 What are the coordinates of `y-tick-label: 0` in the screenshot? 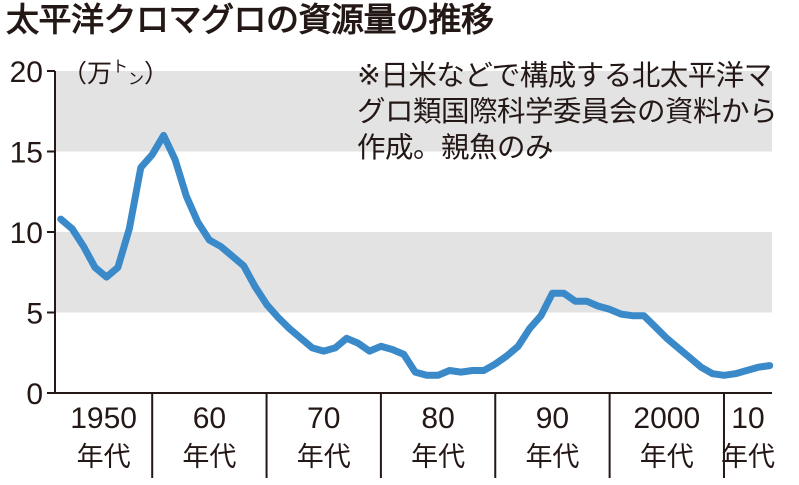 It's located at (34, 394).